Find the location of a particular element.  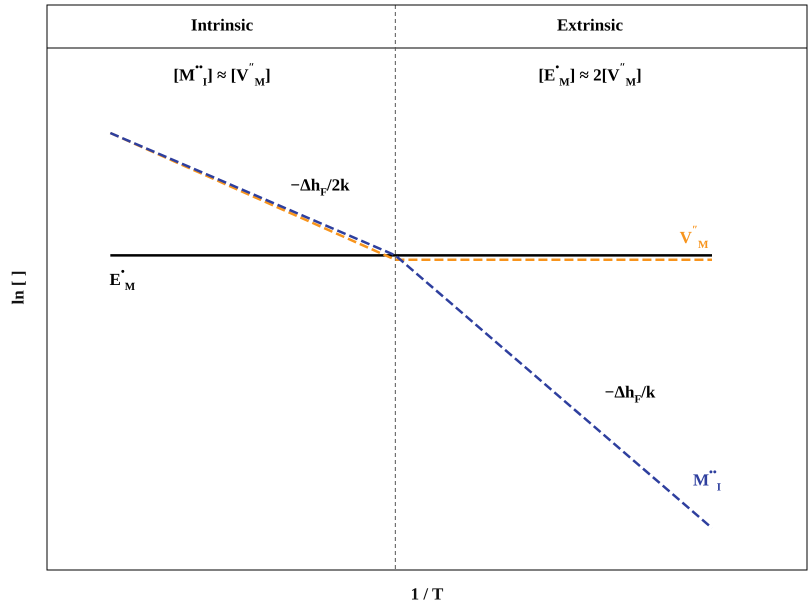

series-label: E•M is located at coordinates (123, 279).